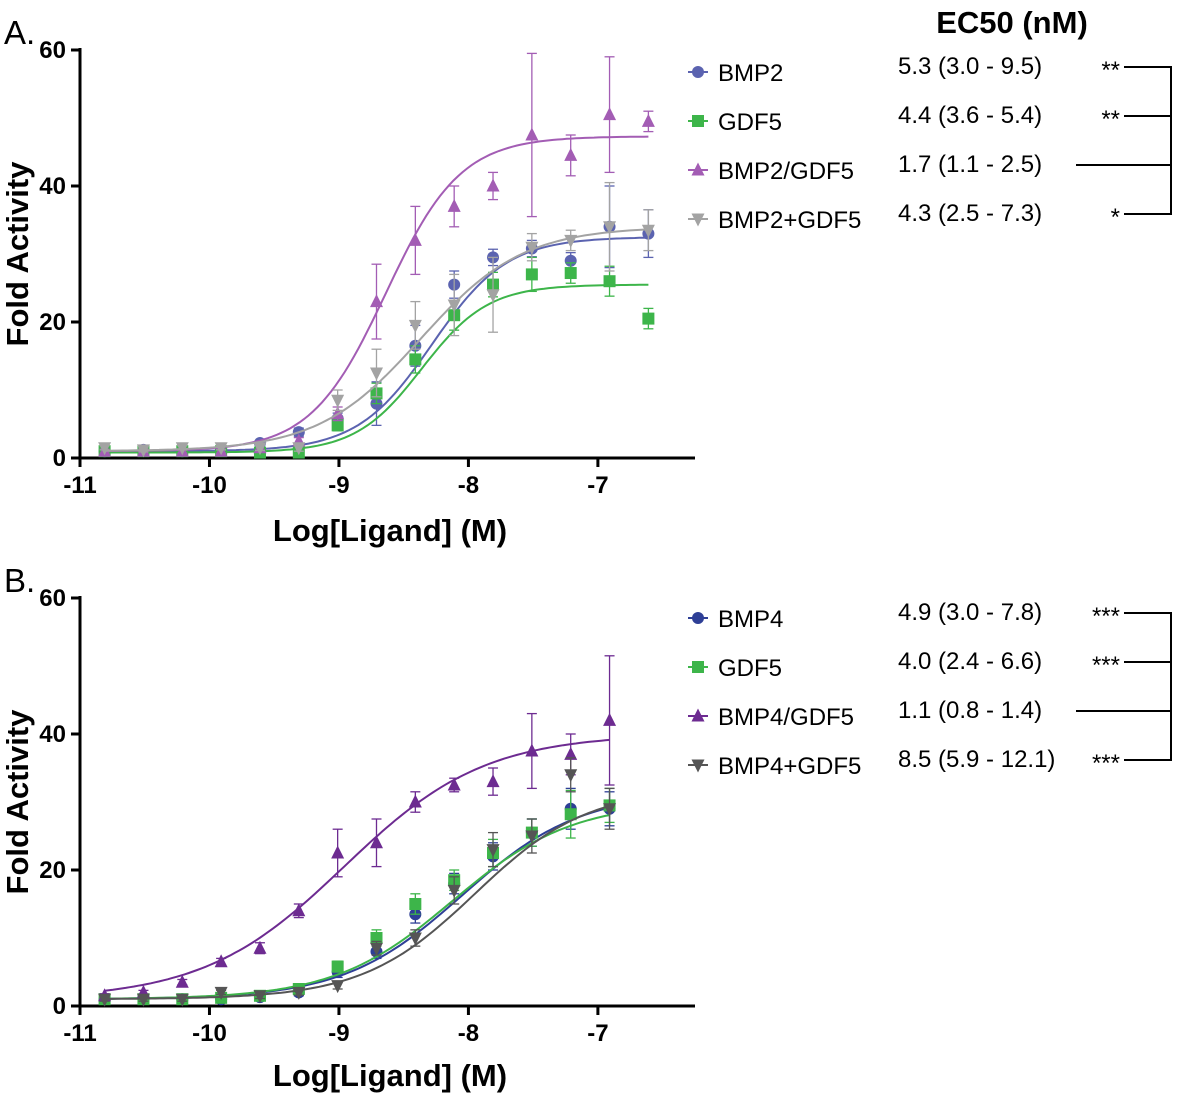  Describe the element at coordinates (209, 485) in the screenshot. I see `panel-a-x-tick-label: -10` at that location.